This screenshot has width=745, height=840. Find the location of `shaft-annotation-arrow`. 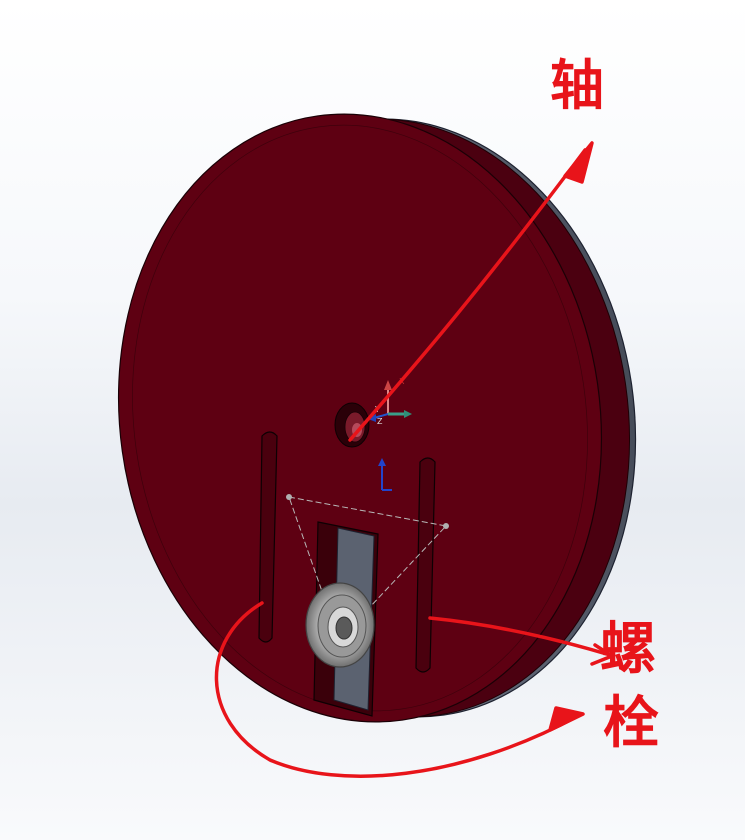

shaft-annotation-arrow is located at coordinates (471, 291).